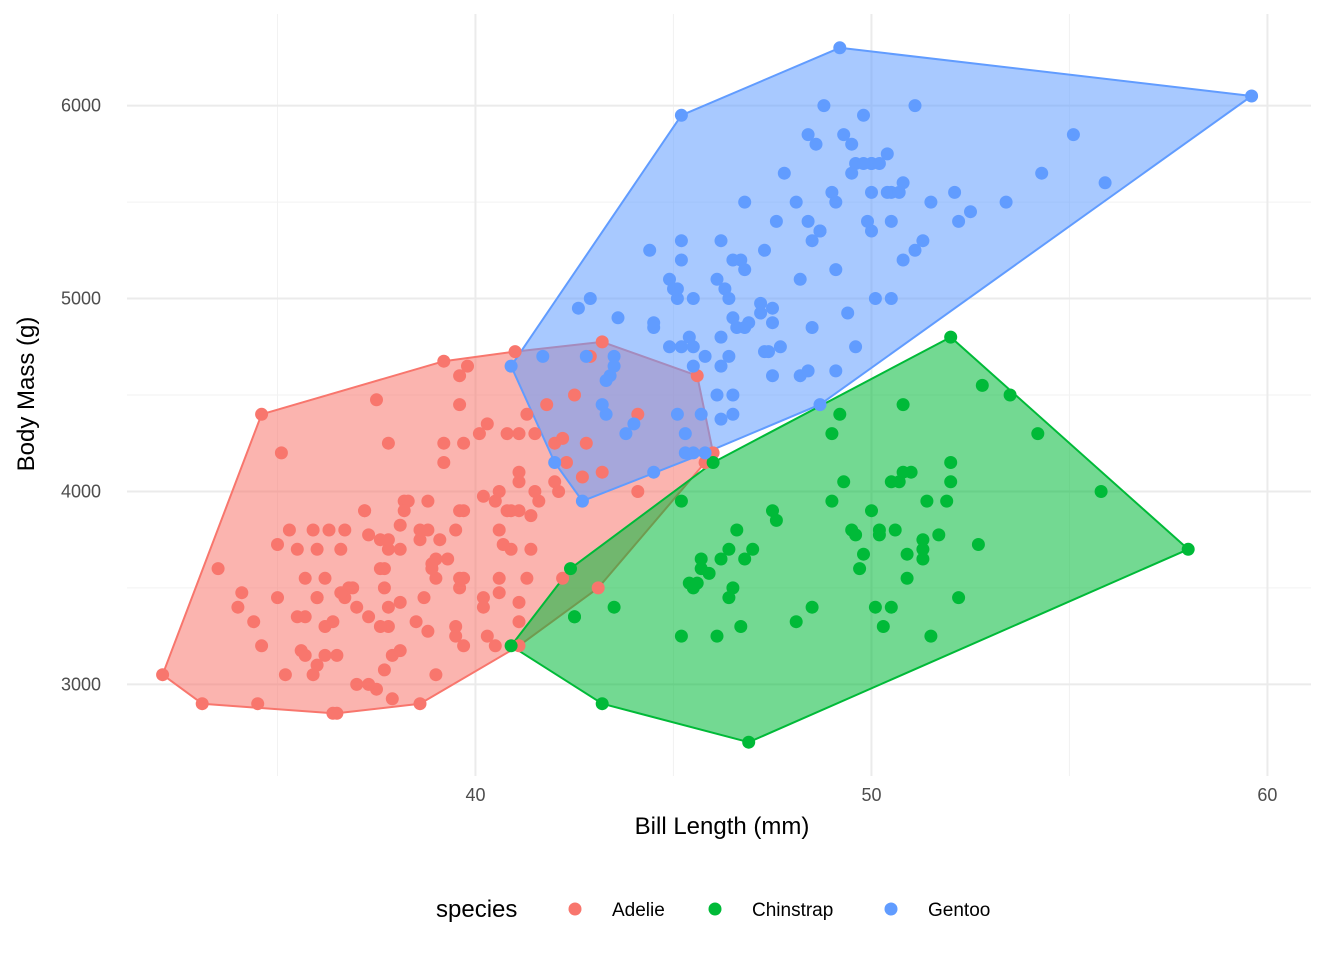 The height and width of the screenshot is (960, 1344). Describe the element at coordinates (476, 909) in the screenshot. I see `legend-title: species` at that location.